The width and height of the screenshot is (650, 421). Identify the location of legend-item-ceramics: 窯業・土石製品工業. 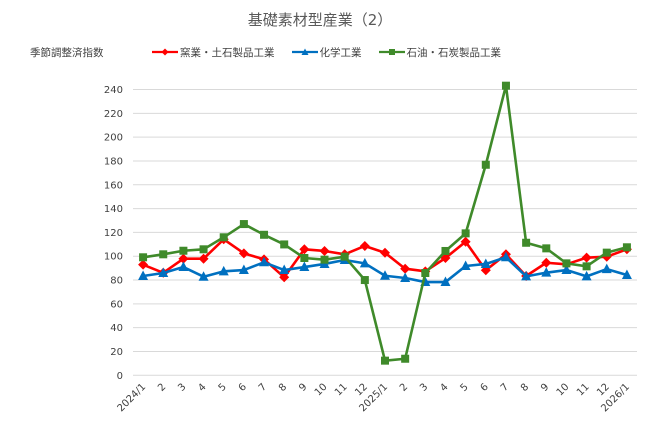
(213, 52).